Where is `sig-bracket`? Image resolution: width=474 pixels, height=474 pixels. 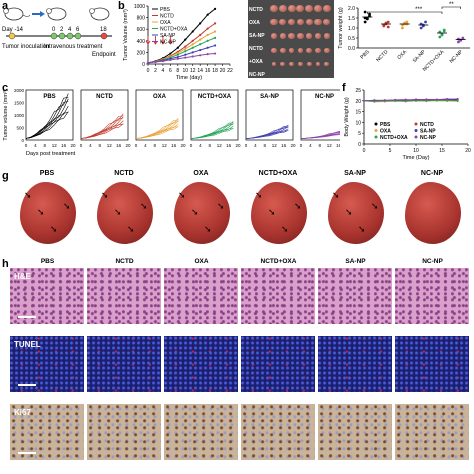 sig-bracket is located at coordinates (405, 12).